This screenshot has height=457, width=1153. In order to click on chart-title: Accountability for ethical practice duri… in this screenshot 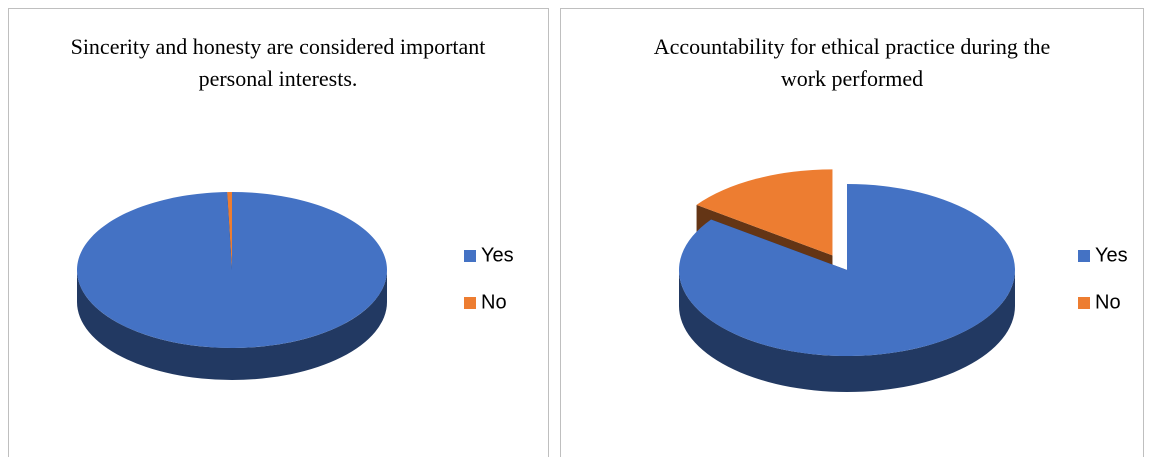, I will do `click(852, 62)`.